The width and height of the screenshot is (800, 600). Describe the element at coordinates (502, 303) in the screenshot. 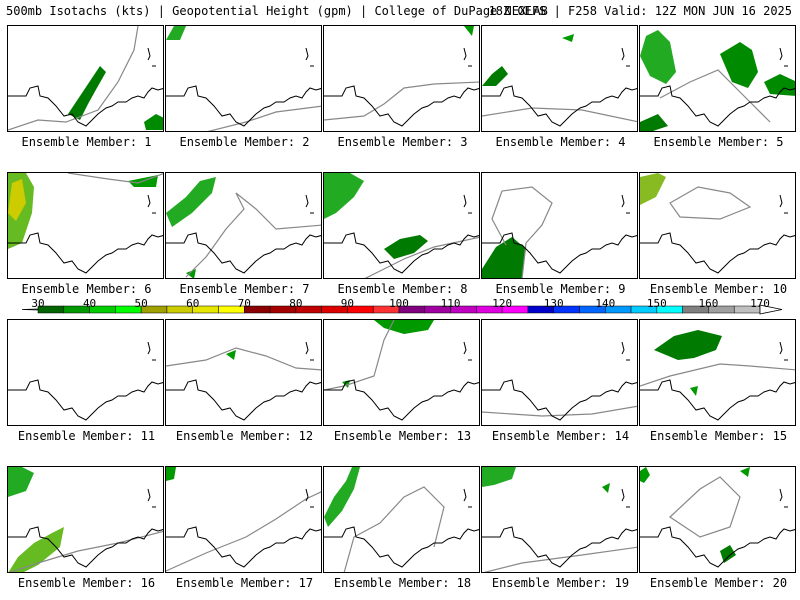

I see `colorbar-tick-label: 120` at that location.